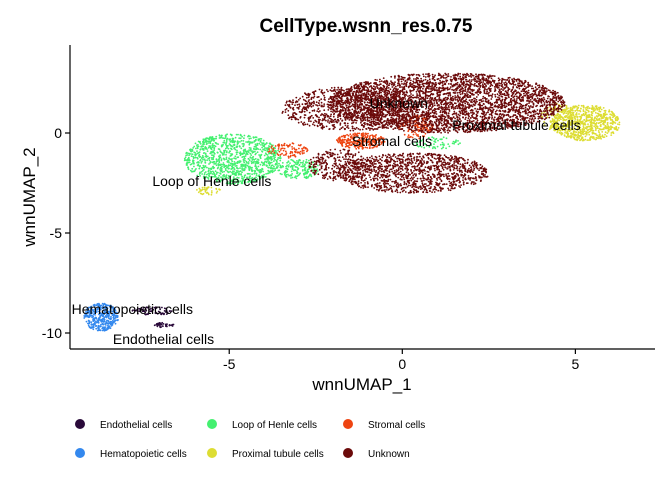  Describe the element at coordinates (101, 317) in the screenshot. I see `series-hematopoietic-cells` at that location.